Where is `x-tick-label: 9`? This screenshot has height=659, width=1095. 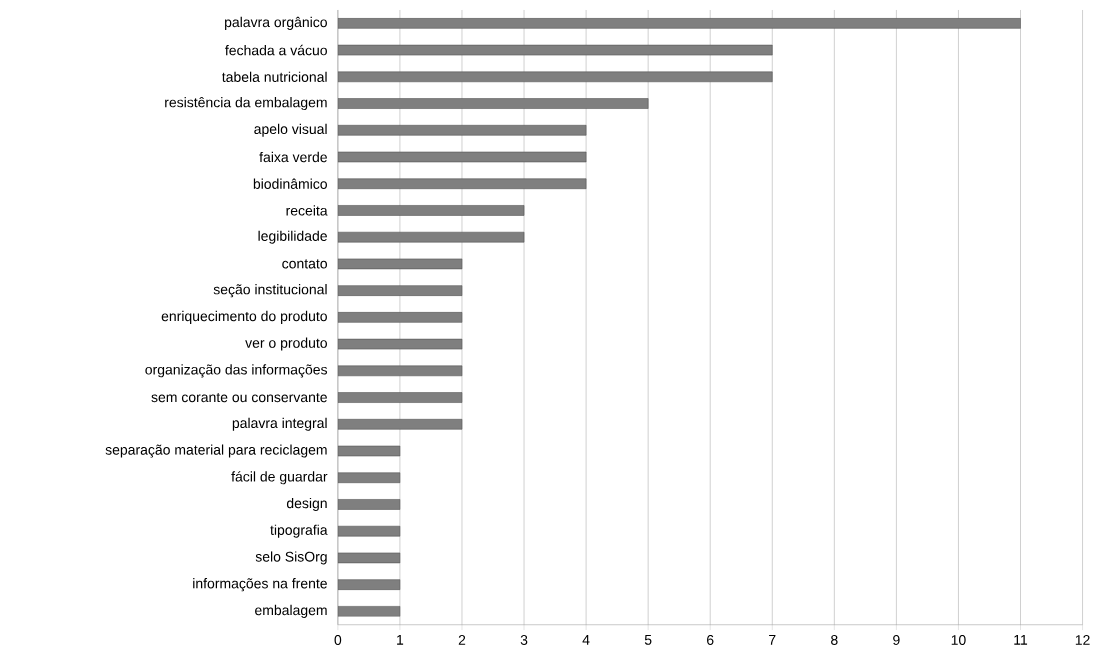
x-tick-label: 9 is located at coordinates (896, 640).